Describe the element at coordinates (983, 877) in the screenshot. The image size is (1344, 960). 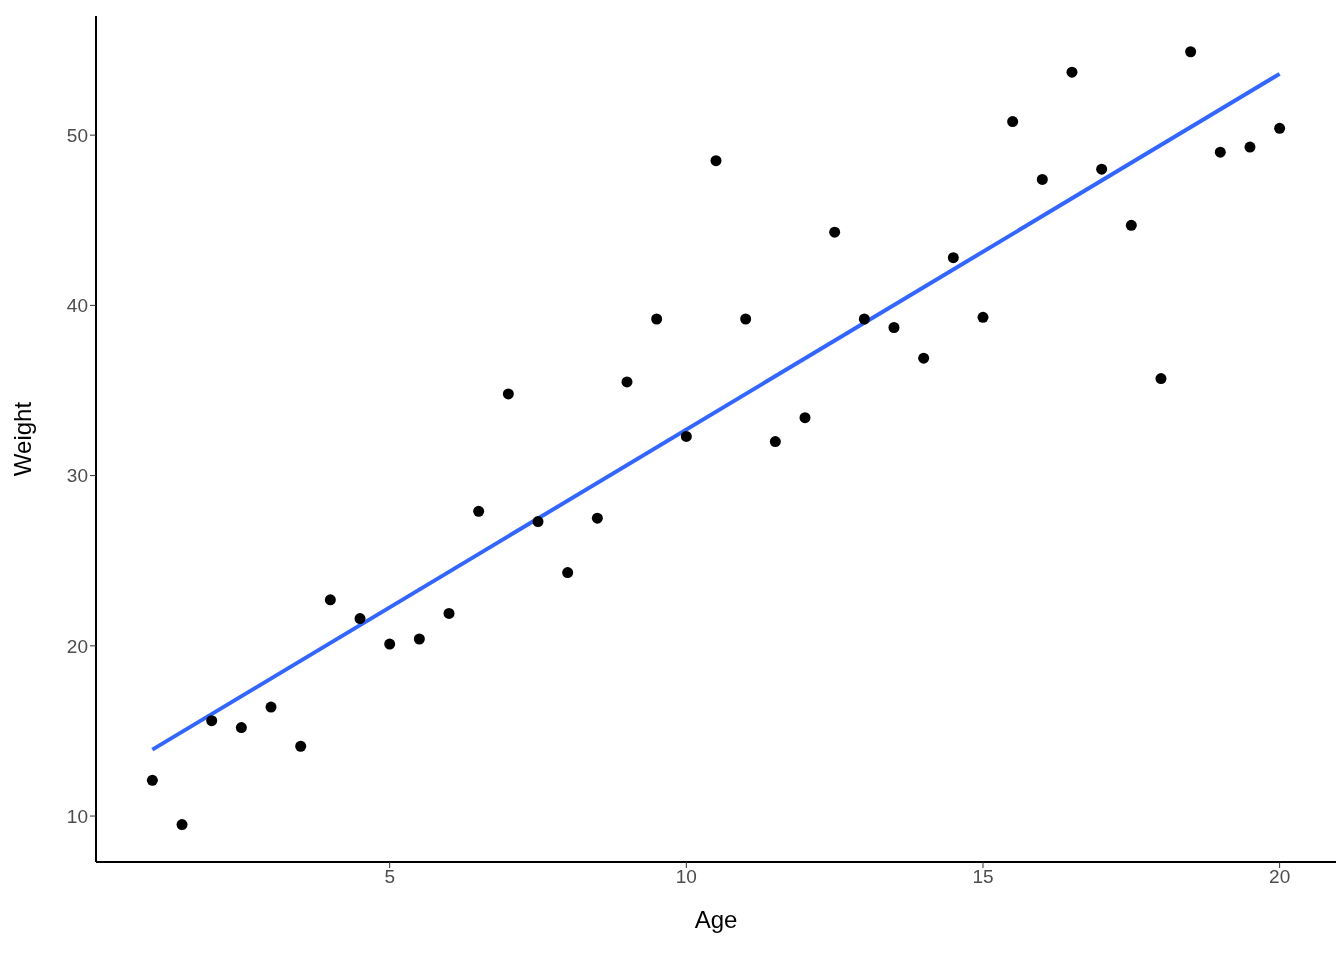
I see `x-tick-label: 15` at that location.